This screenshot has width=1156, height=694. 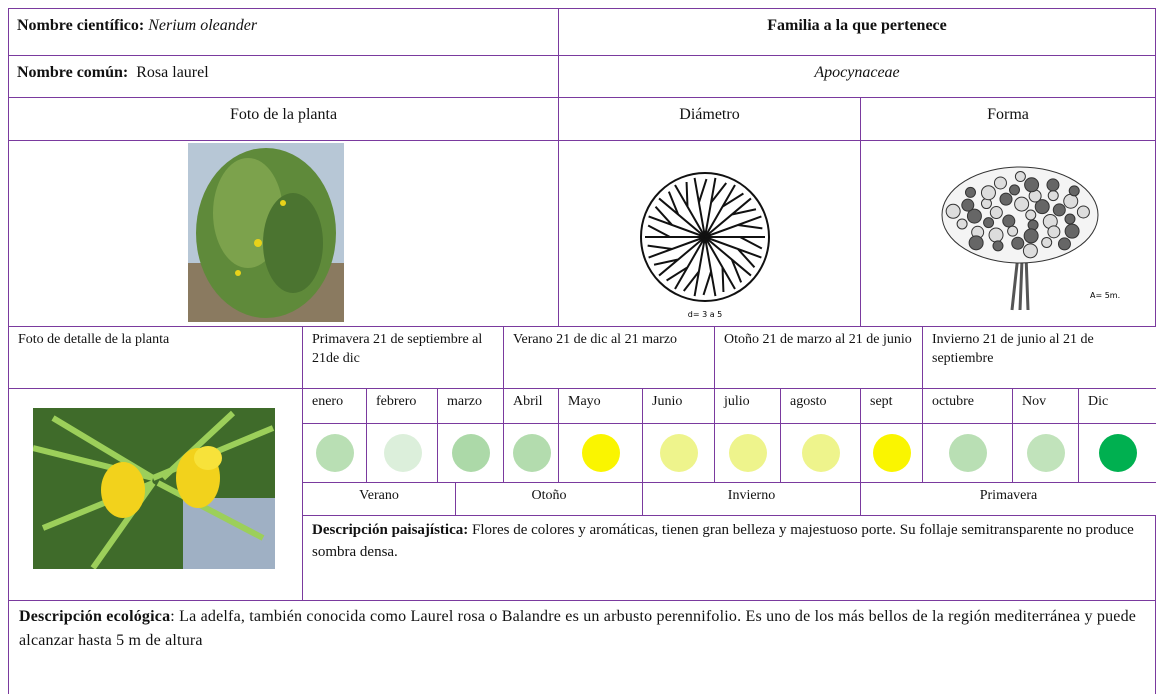 I want to click on diameter-note: d= 3 a 5, so click(x=705, y=314).